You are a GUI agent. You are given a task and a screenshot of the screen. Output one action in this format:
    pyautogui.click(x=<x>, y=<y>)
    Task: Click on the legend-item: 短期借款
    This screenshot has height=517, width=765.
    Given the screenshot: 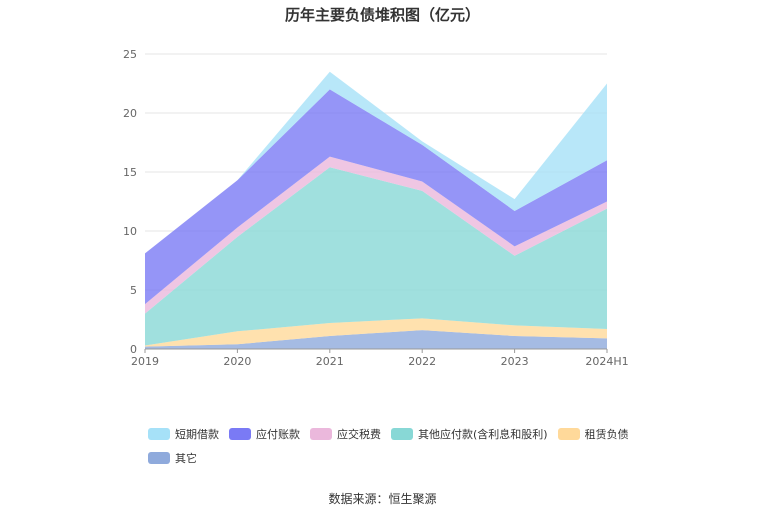 What is the action you would take?
    pyautogui.click(x=183, y=434)
    